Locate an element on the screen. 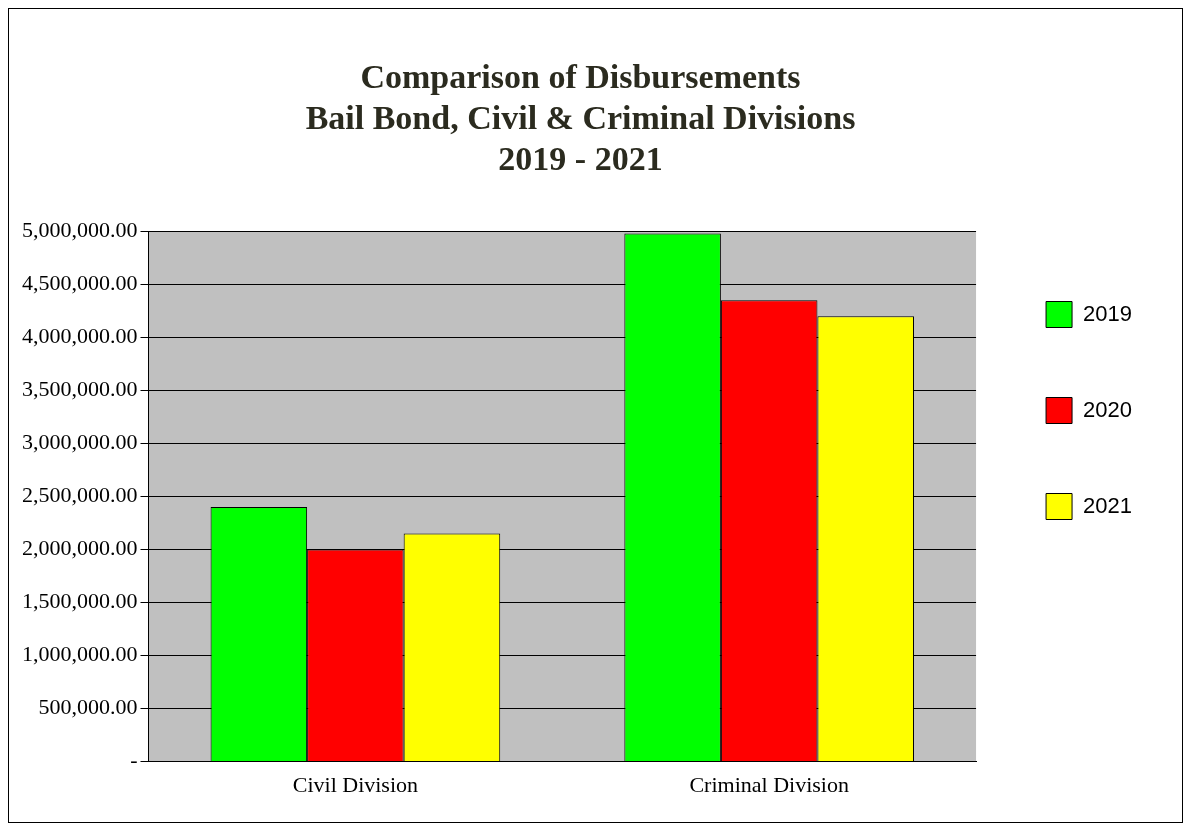  x-tick-label: Criminal Division is located at coordinates (769, 784).